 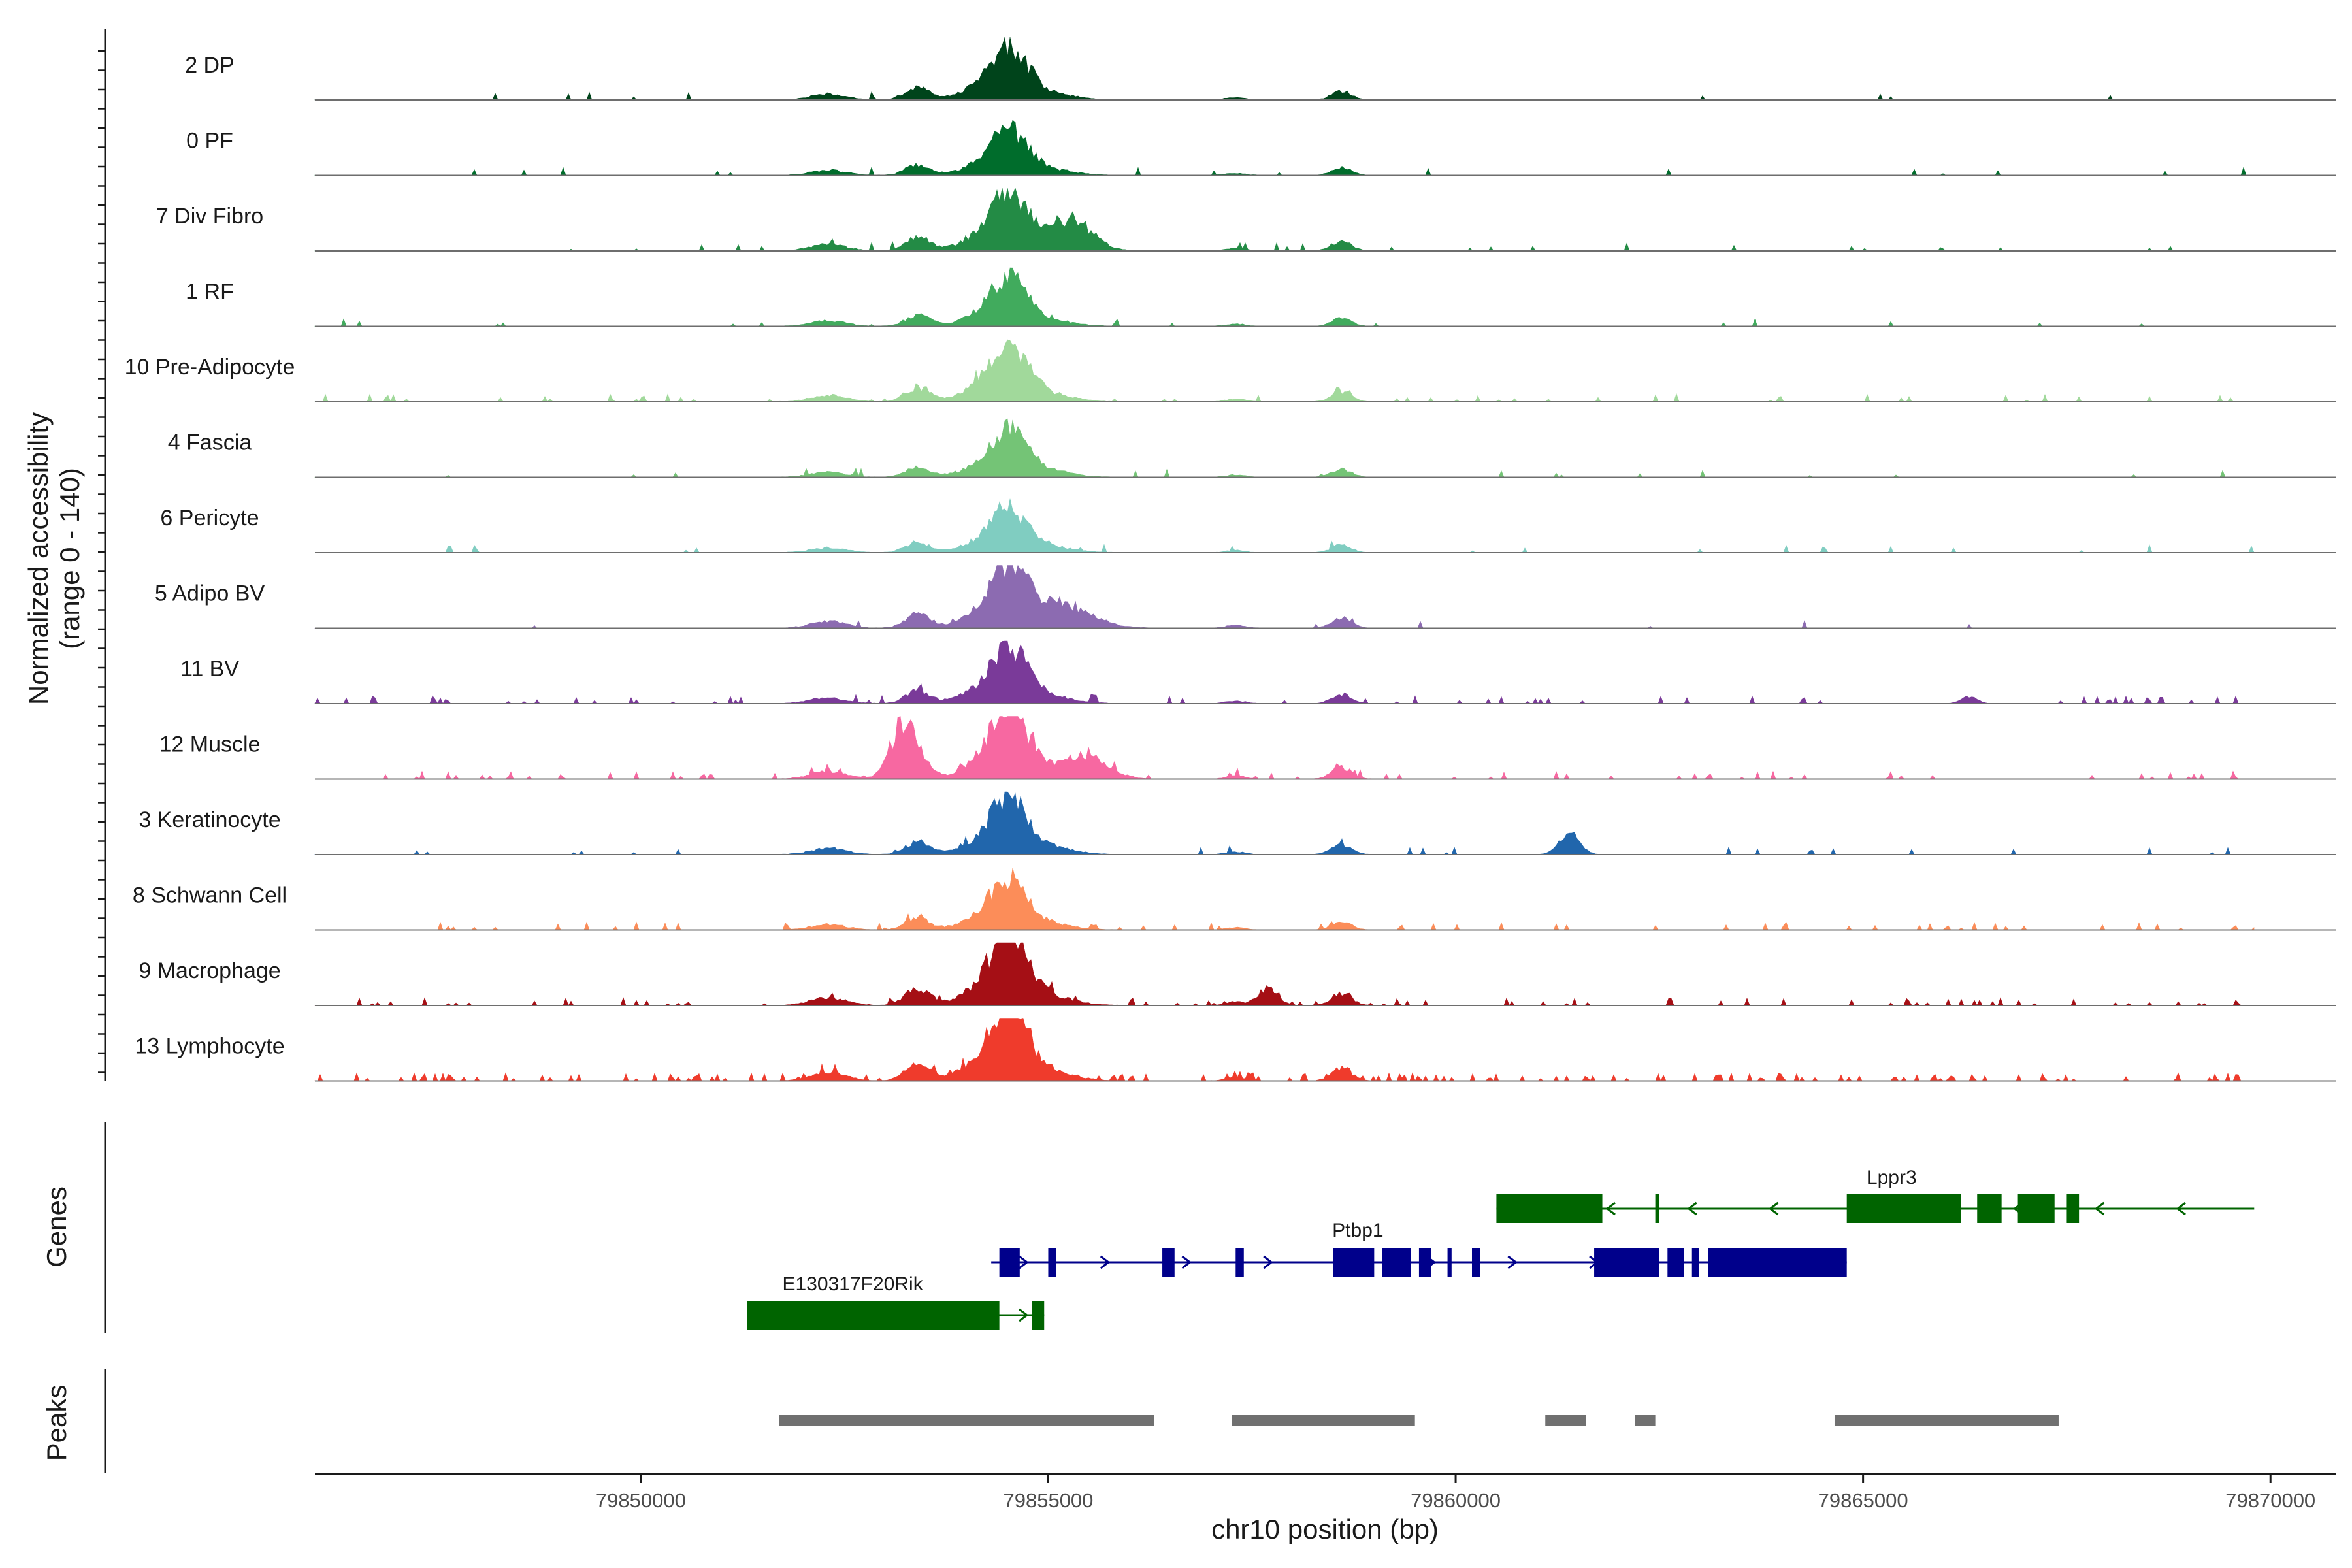 I want to click on track-label: 0 PF, so click(x=209, y=141).